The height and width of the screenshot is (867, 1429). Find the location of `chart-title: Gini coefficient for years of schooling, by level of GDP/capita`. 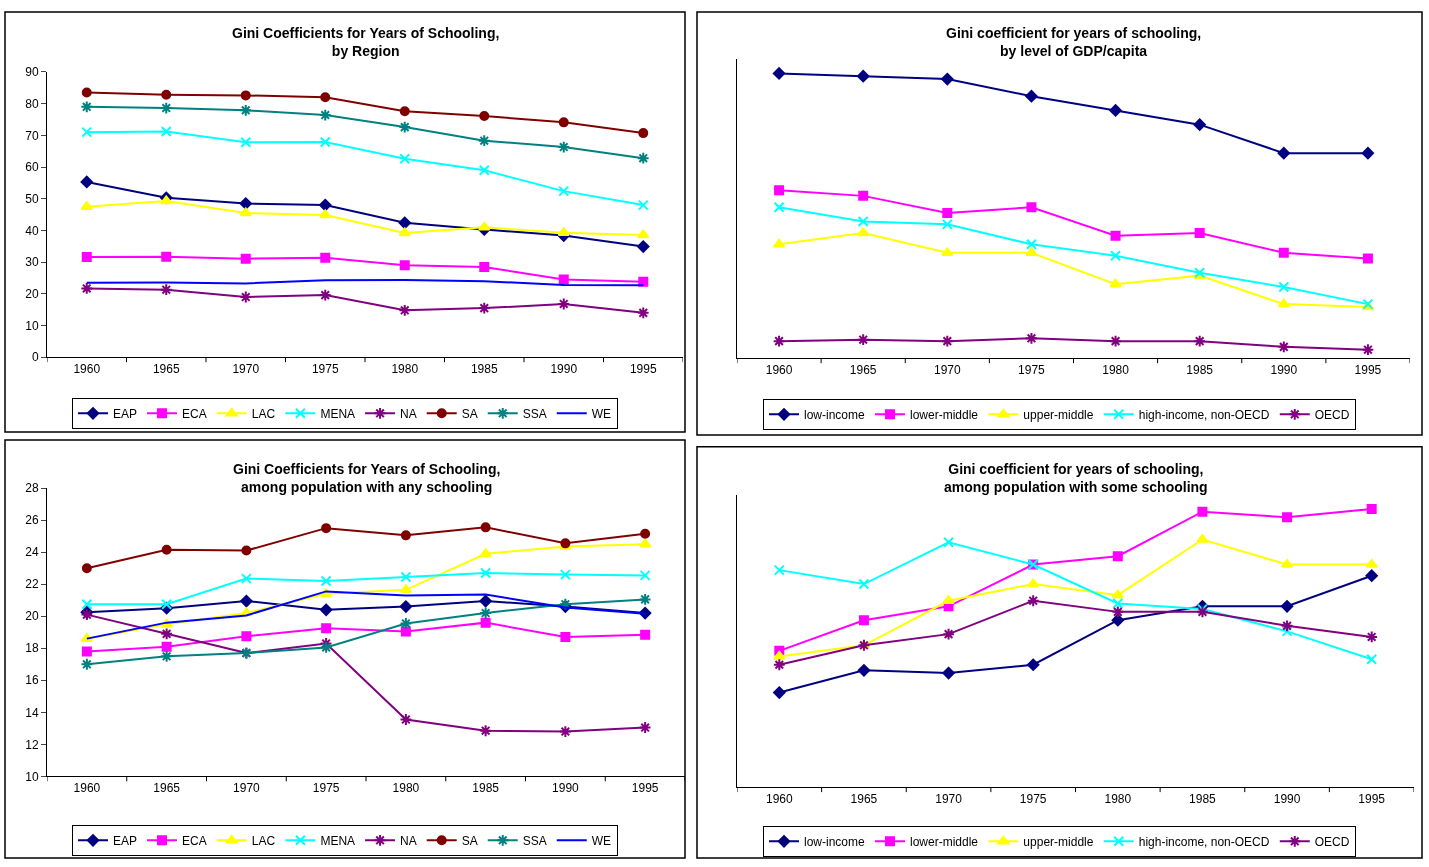

chart-title: Gini coefficient for years of schooling, by level of GDP/capita is located at coordinates (1074, 42).